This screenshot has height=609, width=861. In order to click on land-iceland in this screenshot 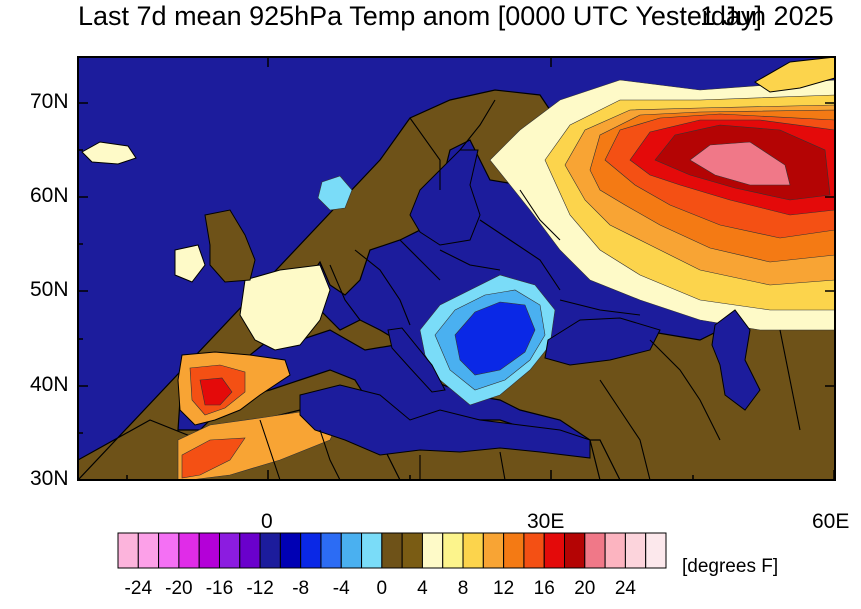, I will do `click(109, 153)`.